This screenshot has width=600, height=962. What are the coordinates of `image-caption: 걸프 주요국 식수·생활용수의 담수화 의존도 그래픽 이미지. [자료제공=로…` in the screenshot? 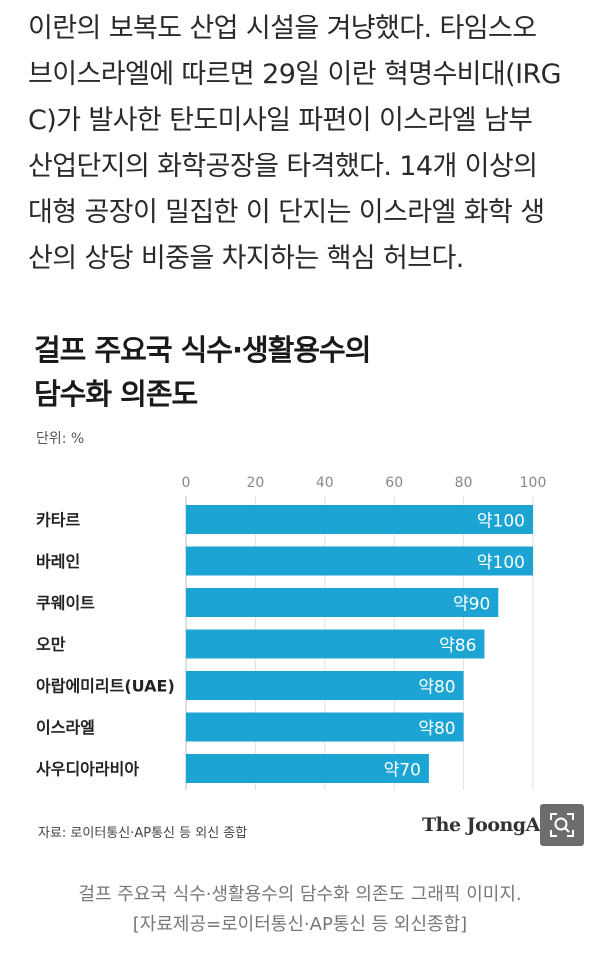 It's located at (300, 910).